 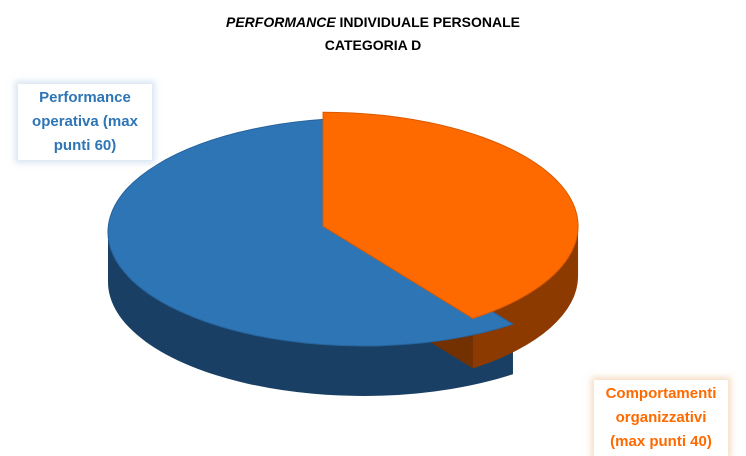 I want to click on slice-label: Performance operativa (max punti 60), so click(x=85, y=122).